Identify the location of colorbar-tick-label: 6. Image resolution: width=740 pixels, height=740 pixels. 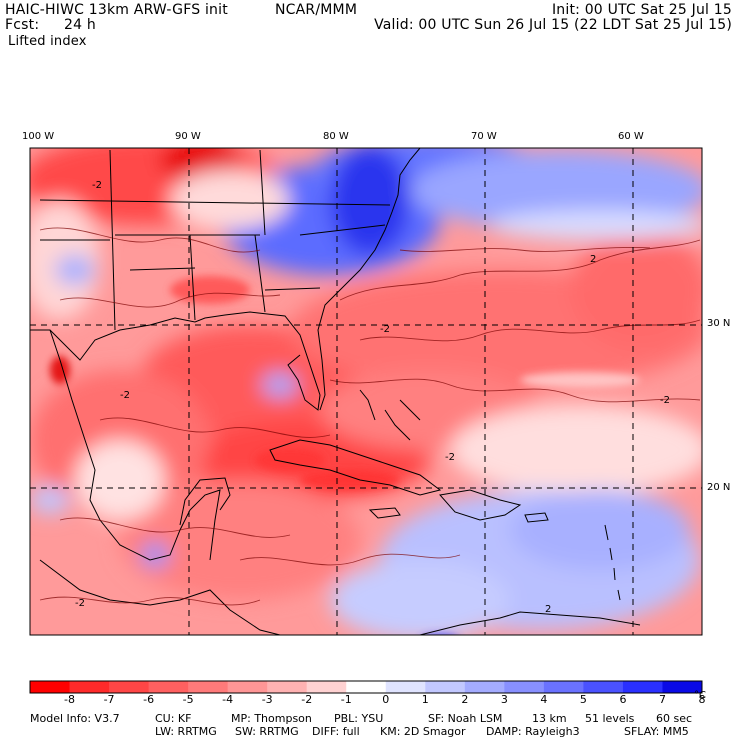
(623, 699).